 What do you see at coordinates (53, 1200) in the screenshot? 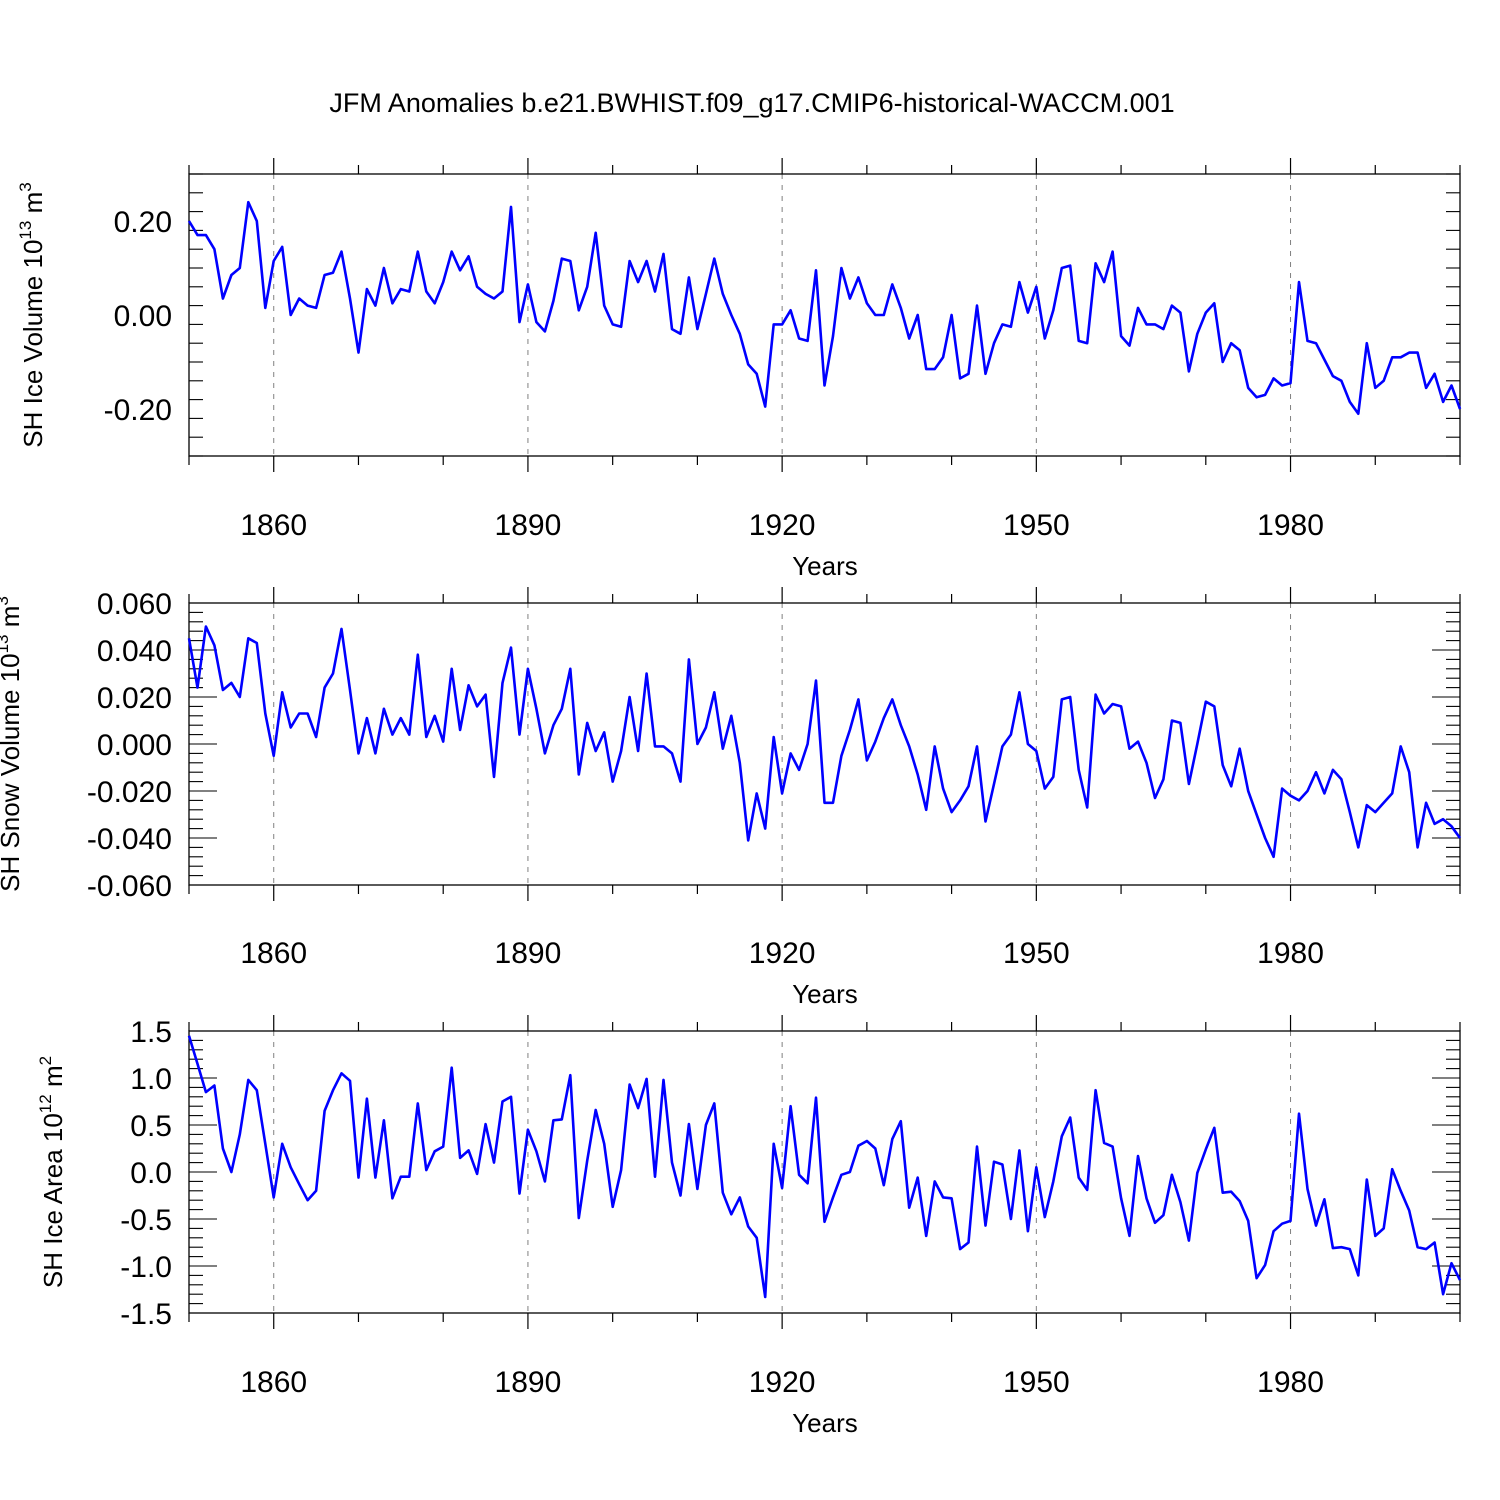
I see `y-axis-label-text: SH Ice Area 10` at bounding box center [53, 1200].